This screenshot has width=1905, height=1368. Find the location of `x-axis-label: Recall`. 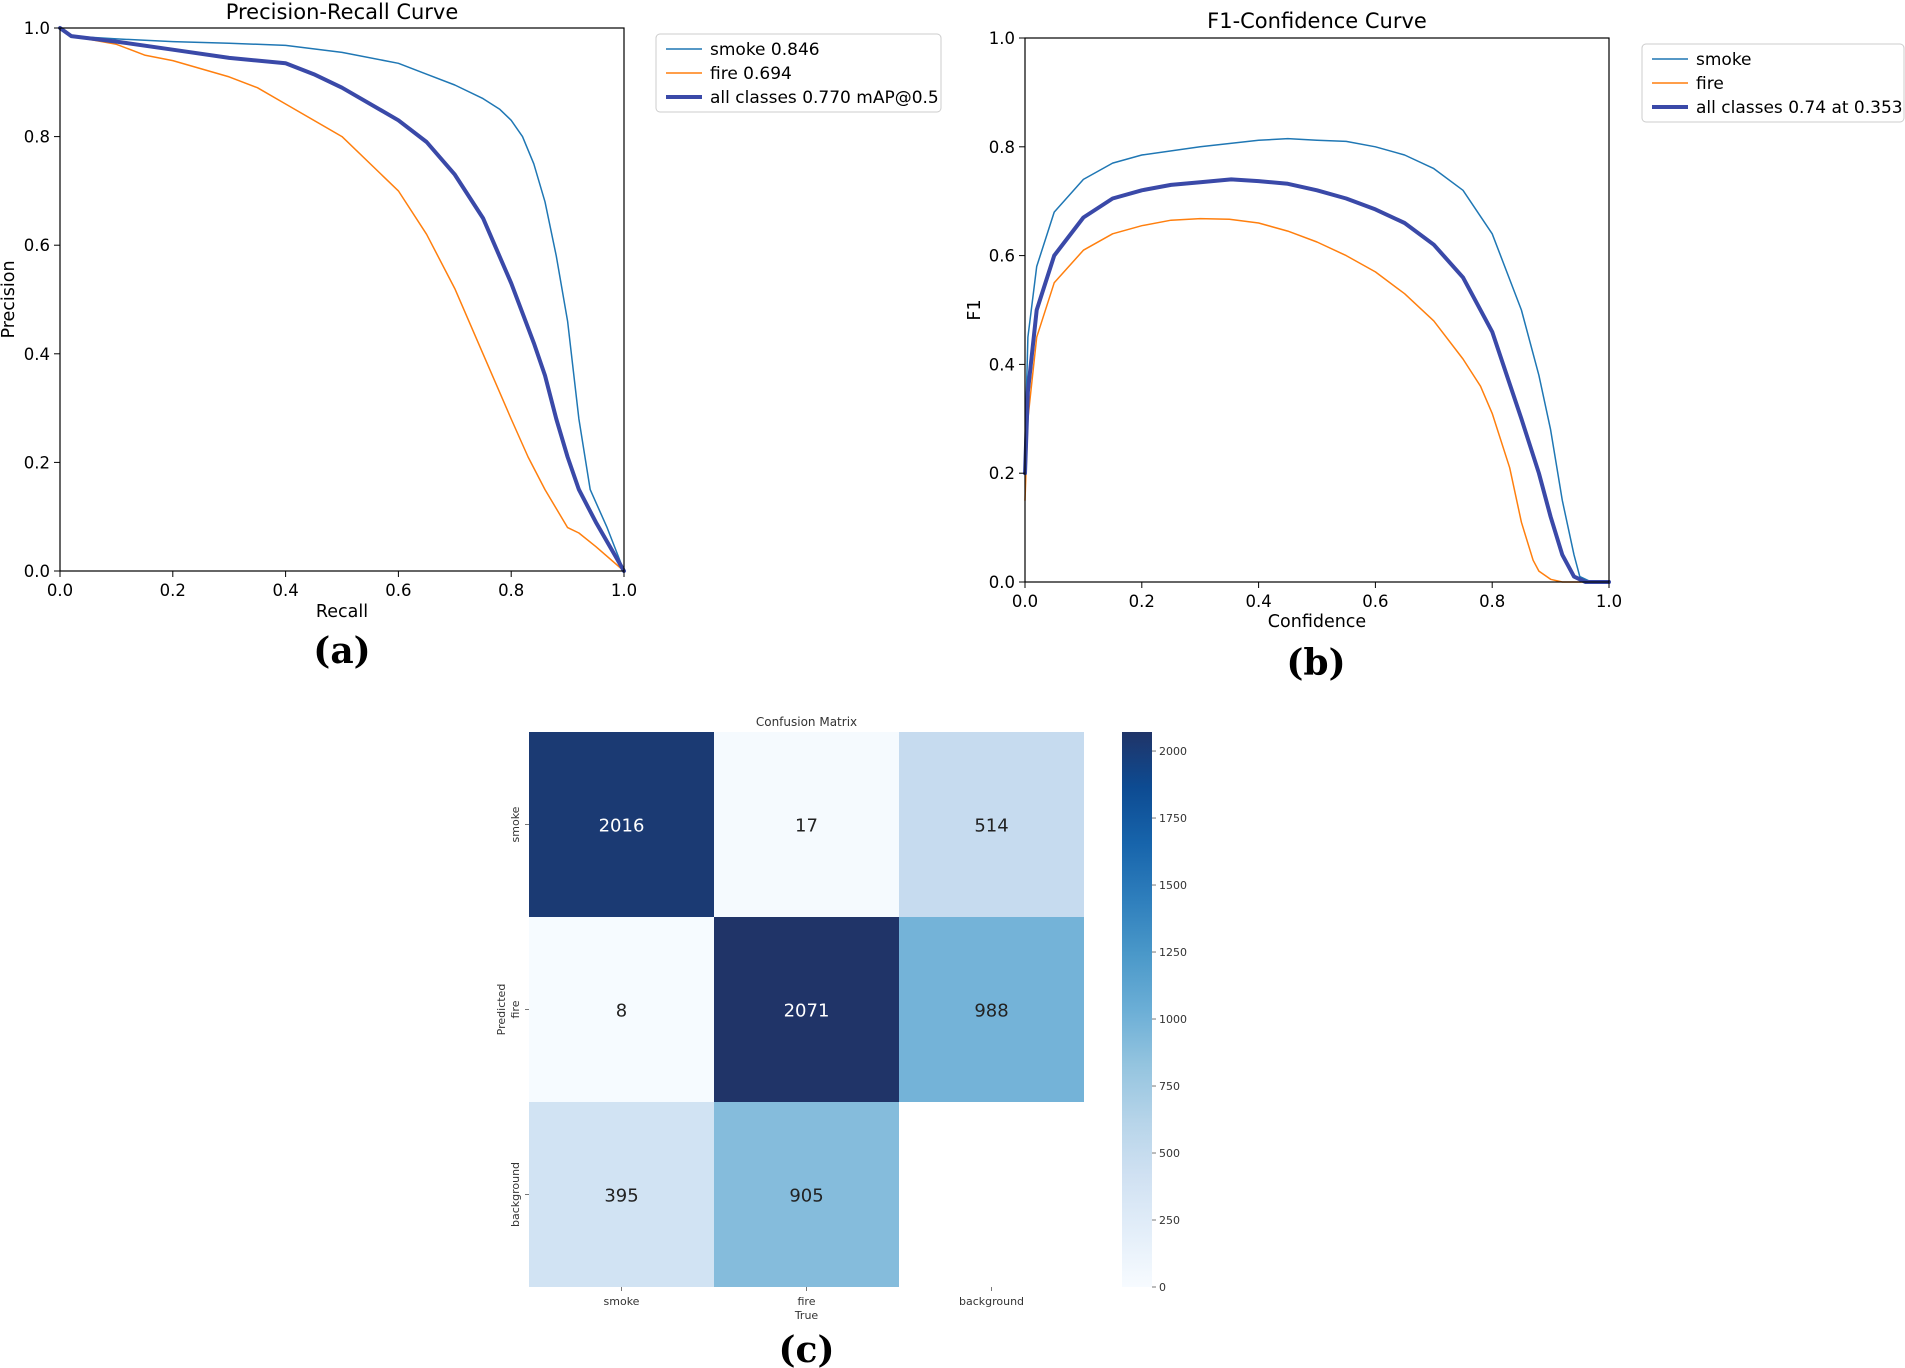

x-axis-label: Recall is located at coordinates (342, 612).